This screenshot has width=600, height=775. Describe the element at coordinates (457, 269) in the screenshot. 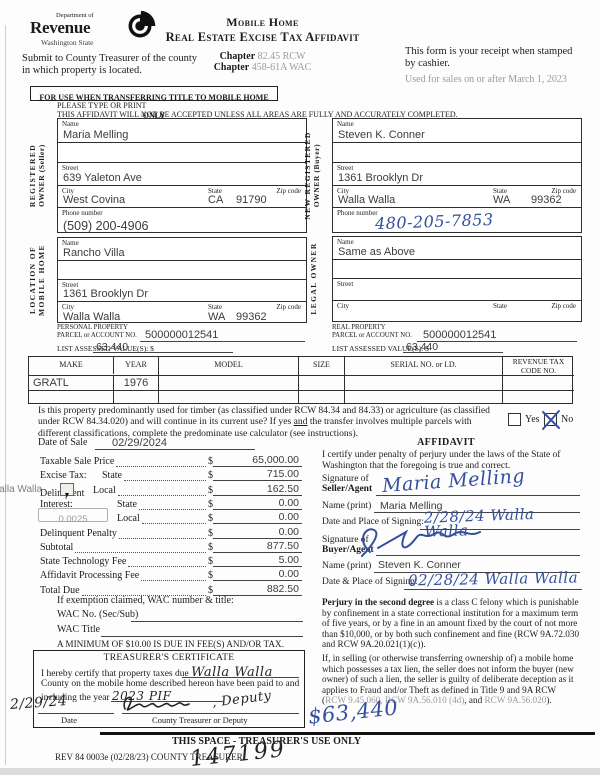

I see `legal-name2-row` at that location.